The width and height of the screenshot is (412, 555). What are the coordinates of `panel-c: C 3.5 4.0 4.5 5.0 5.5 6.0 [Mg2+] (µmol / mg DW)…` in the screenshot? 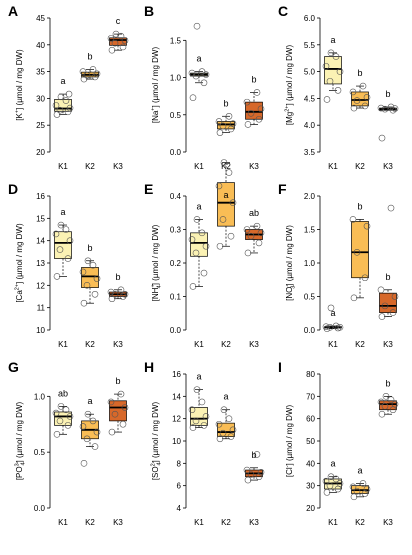 It's located at (338, 87).